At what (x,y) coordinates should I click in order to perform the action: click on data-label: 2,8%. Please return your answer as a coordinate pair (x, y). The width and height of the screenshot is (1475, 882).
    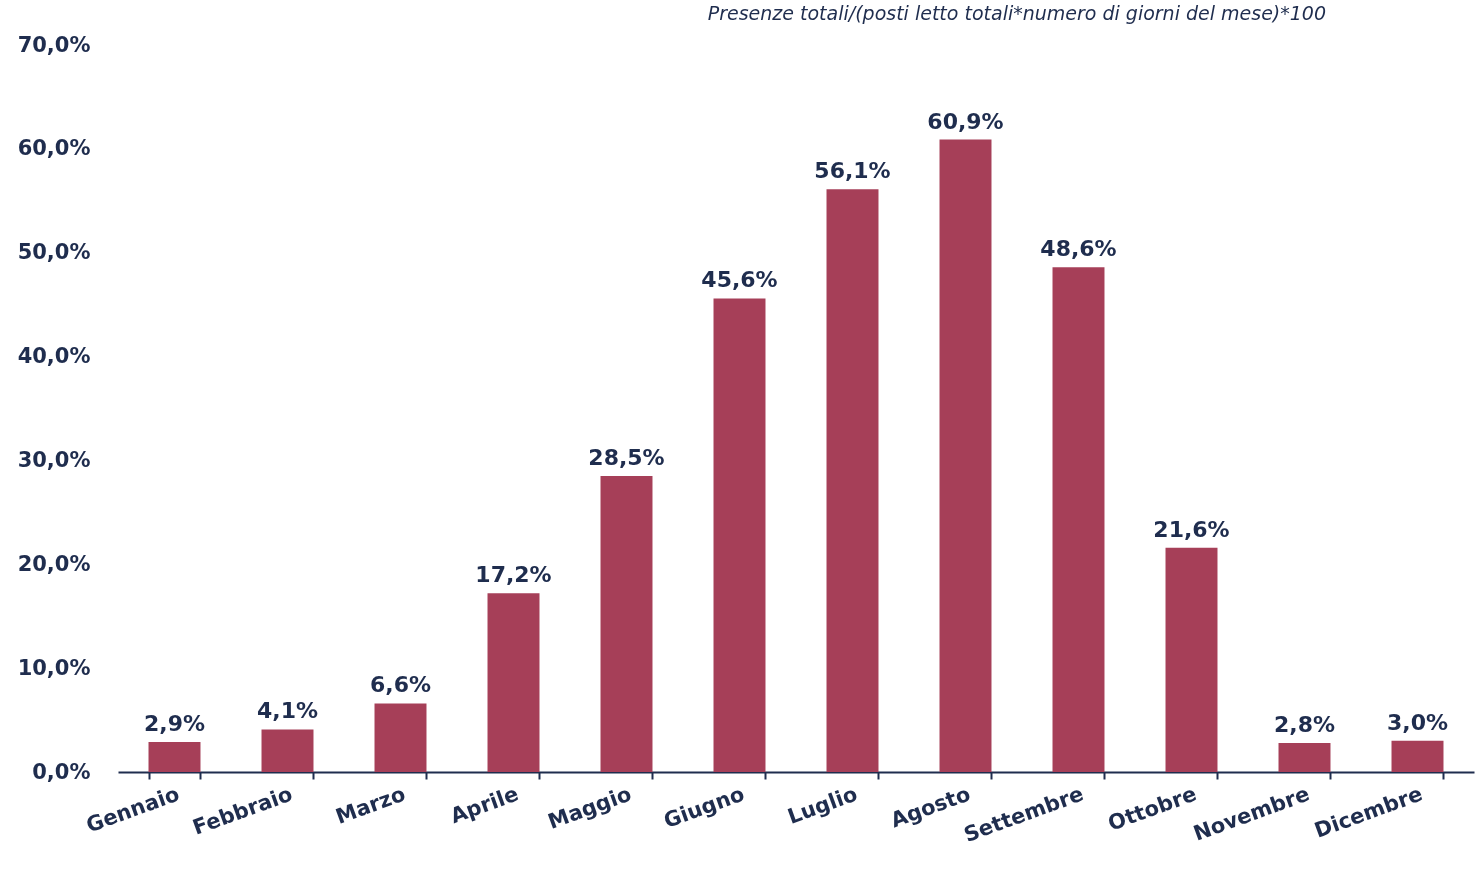
    Looking at the image, I should click on (1304, 724).